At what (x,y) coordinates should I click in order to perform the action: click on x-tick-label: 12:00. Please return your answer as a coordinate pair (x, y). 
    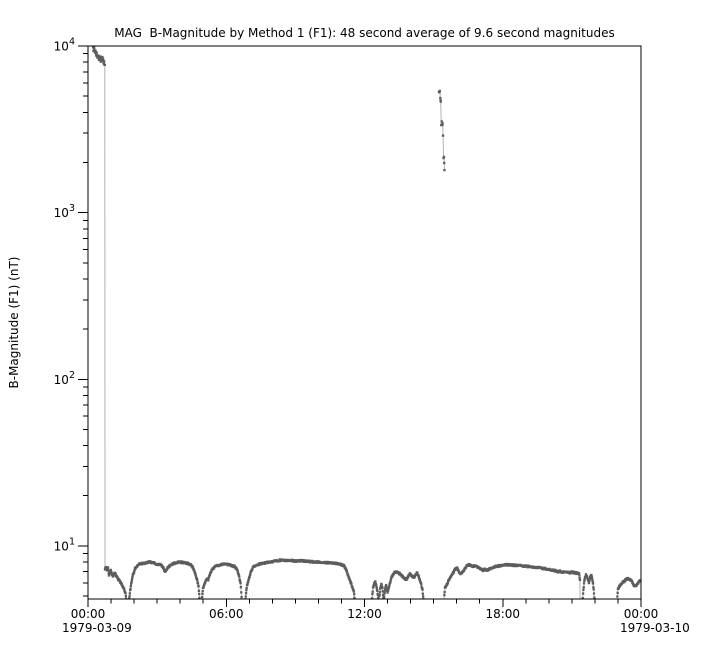
    Looking at the image, I should click on (364, 614).